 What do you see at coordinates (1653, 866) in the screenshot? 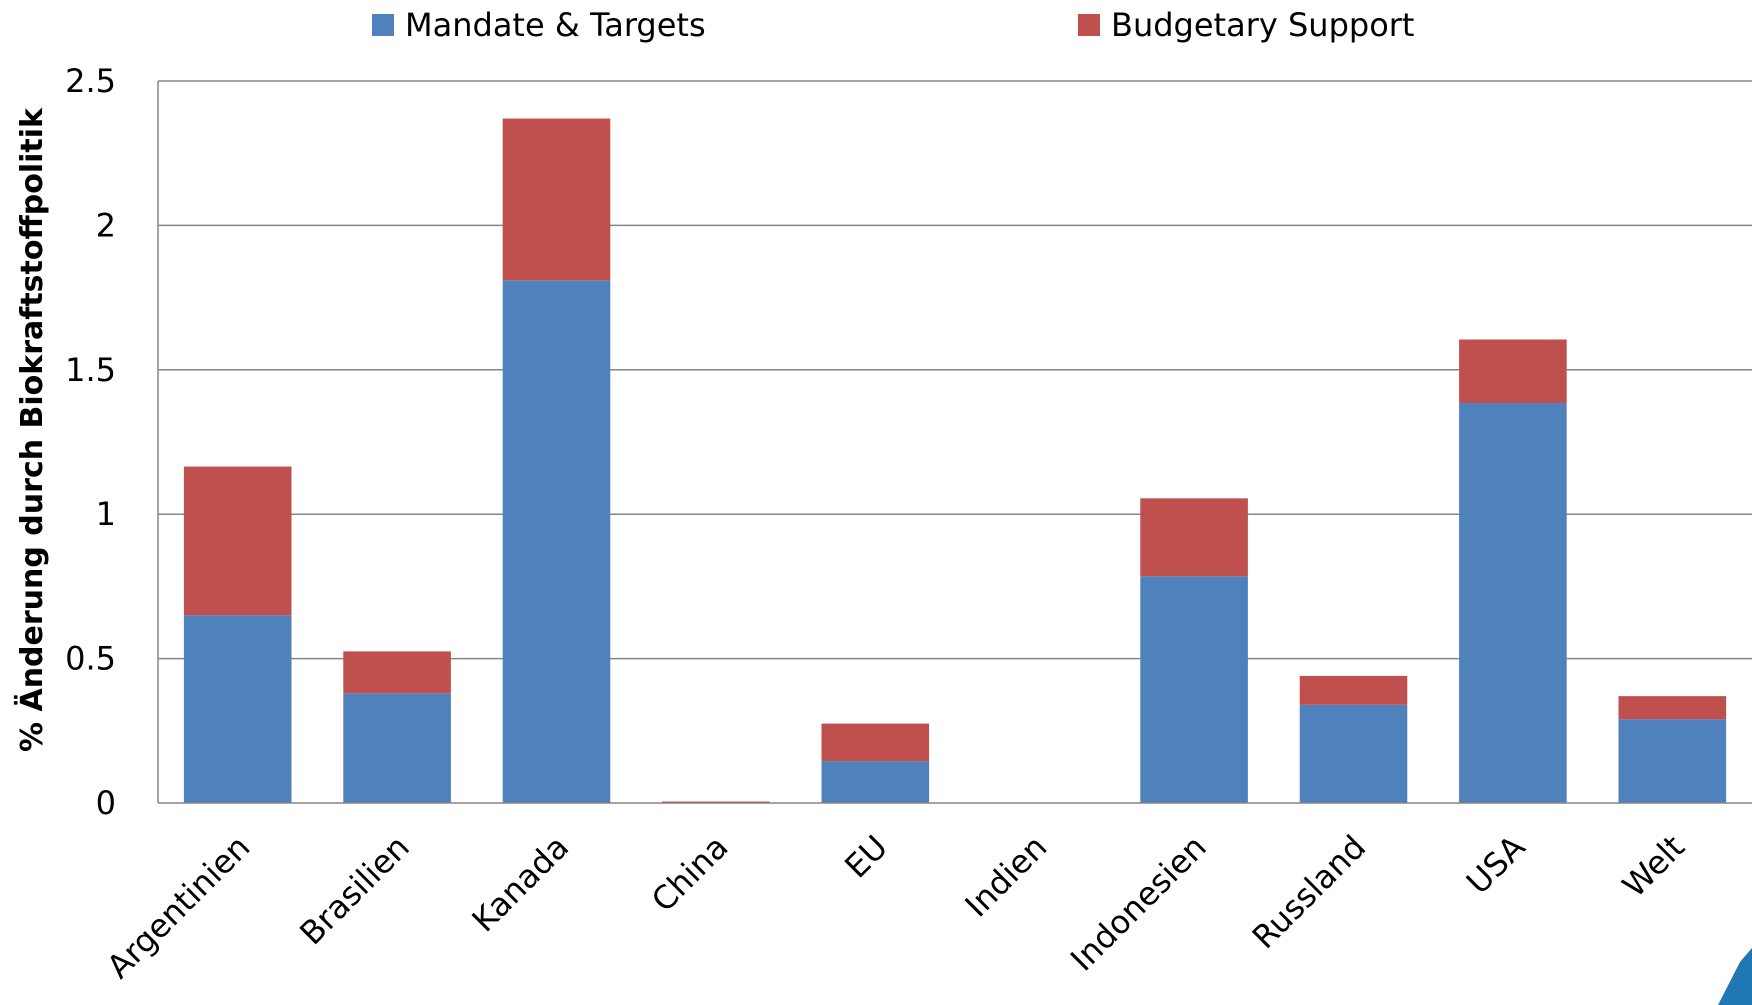
I see `x-tick-label: Welt` at bounding box center [1653, 866].